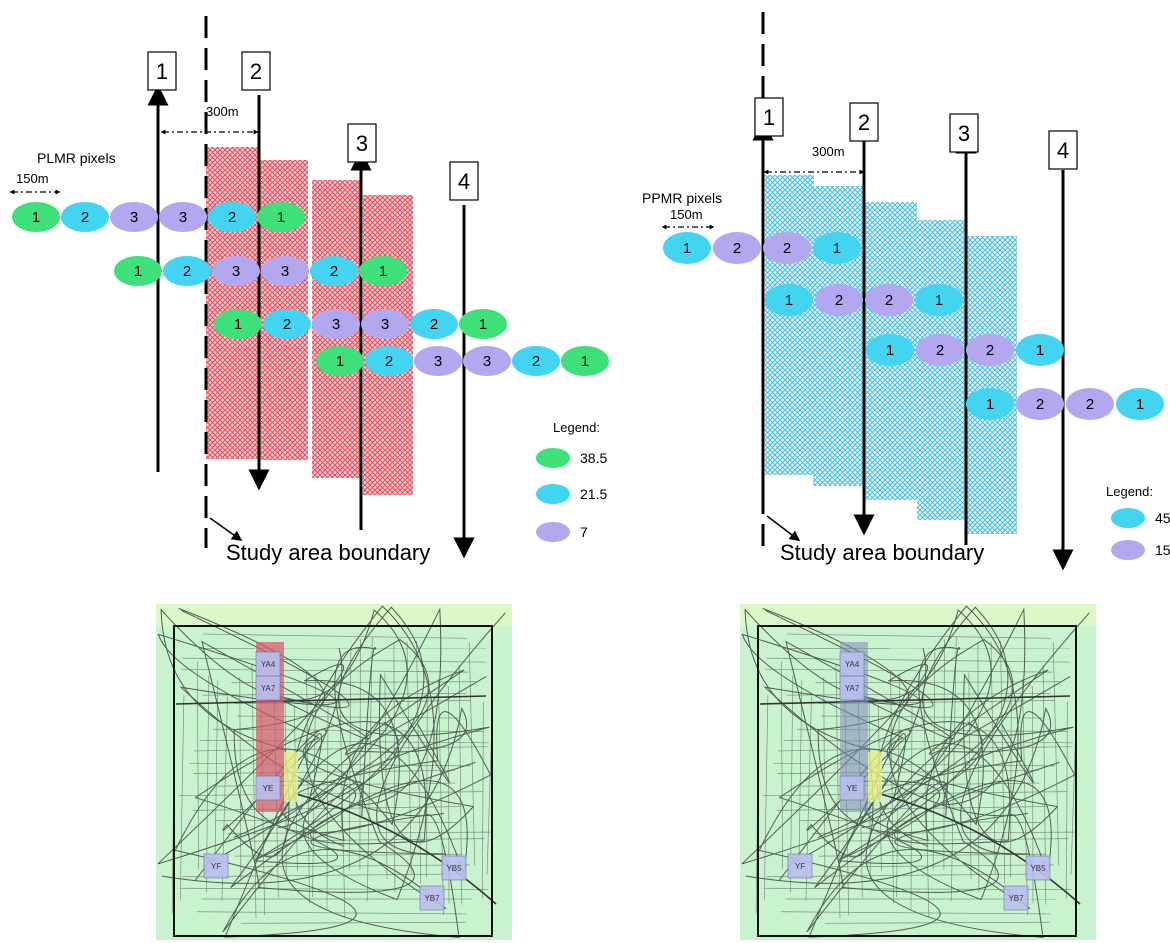  Describe the element at coordinates (852, 664) in the screenshot. I see `site-label: YA4` at that location.